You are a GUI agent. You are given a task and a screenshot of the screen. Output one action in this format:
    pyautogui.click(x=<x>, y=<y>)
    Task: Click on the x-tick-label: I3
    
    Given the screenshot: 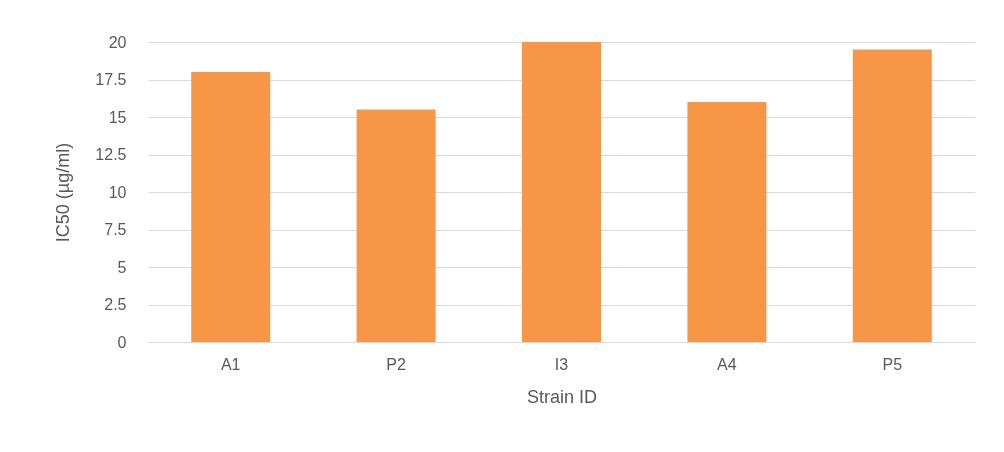 What is the action you would take?
    pyautogui.click(x=561, y=364)
    